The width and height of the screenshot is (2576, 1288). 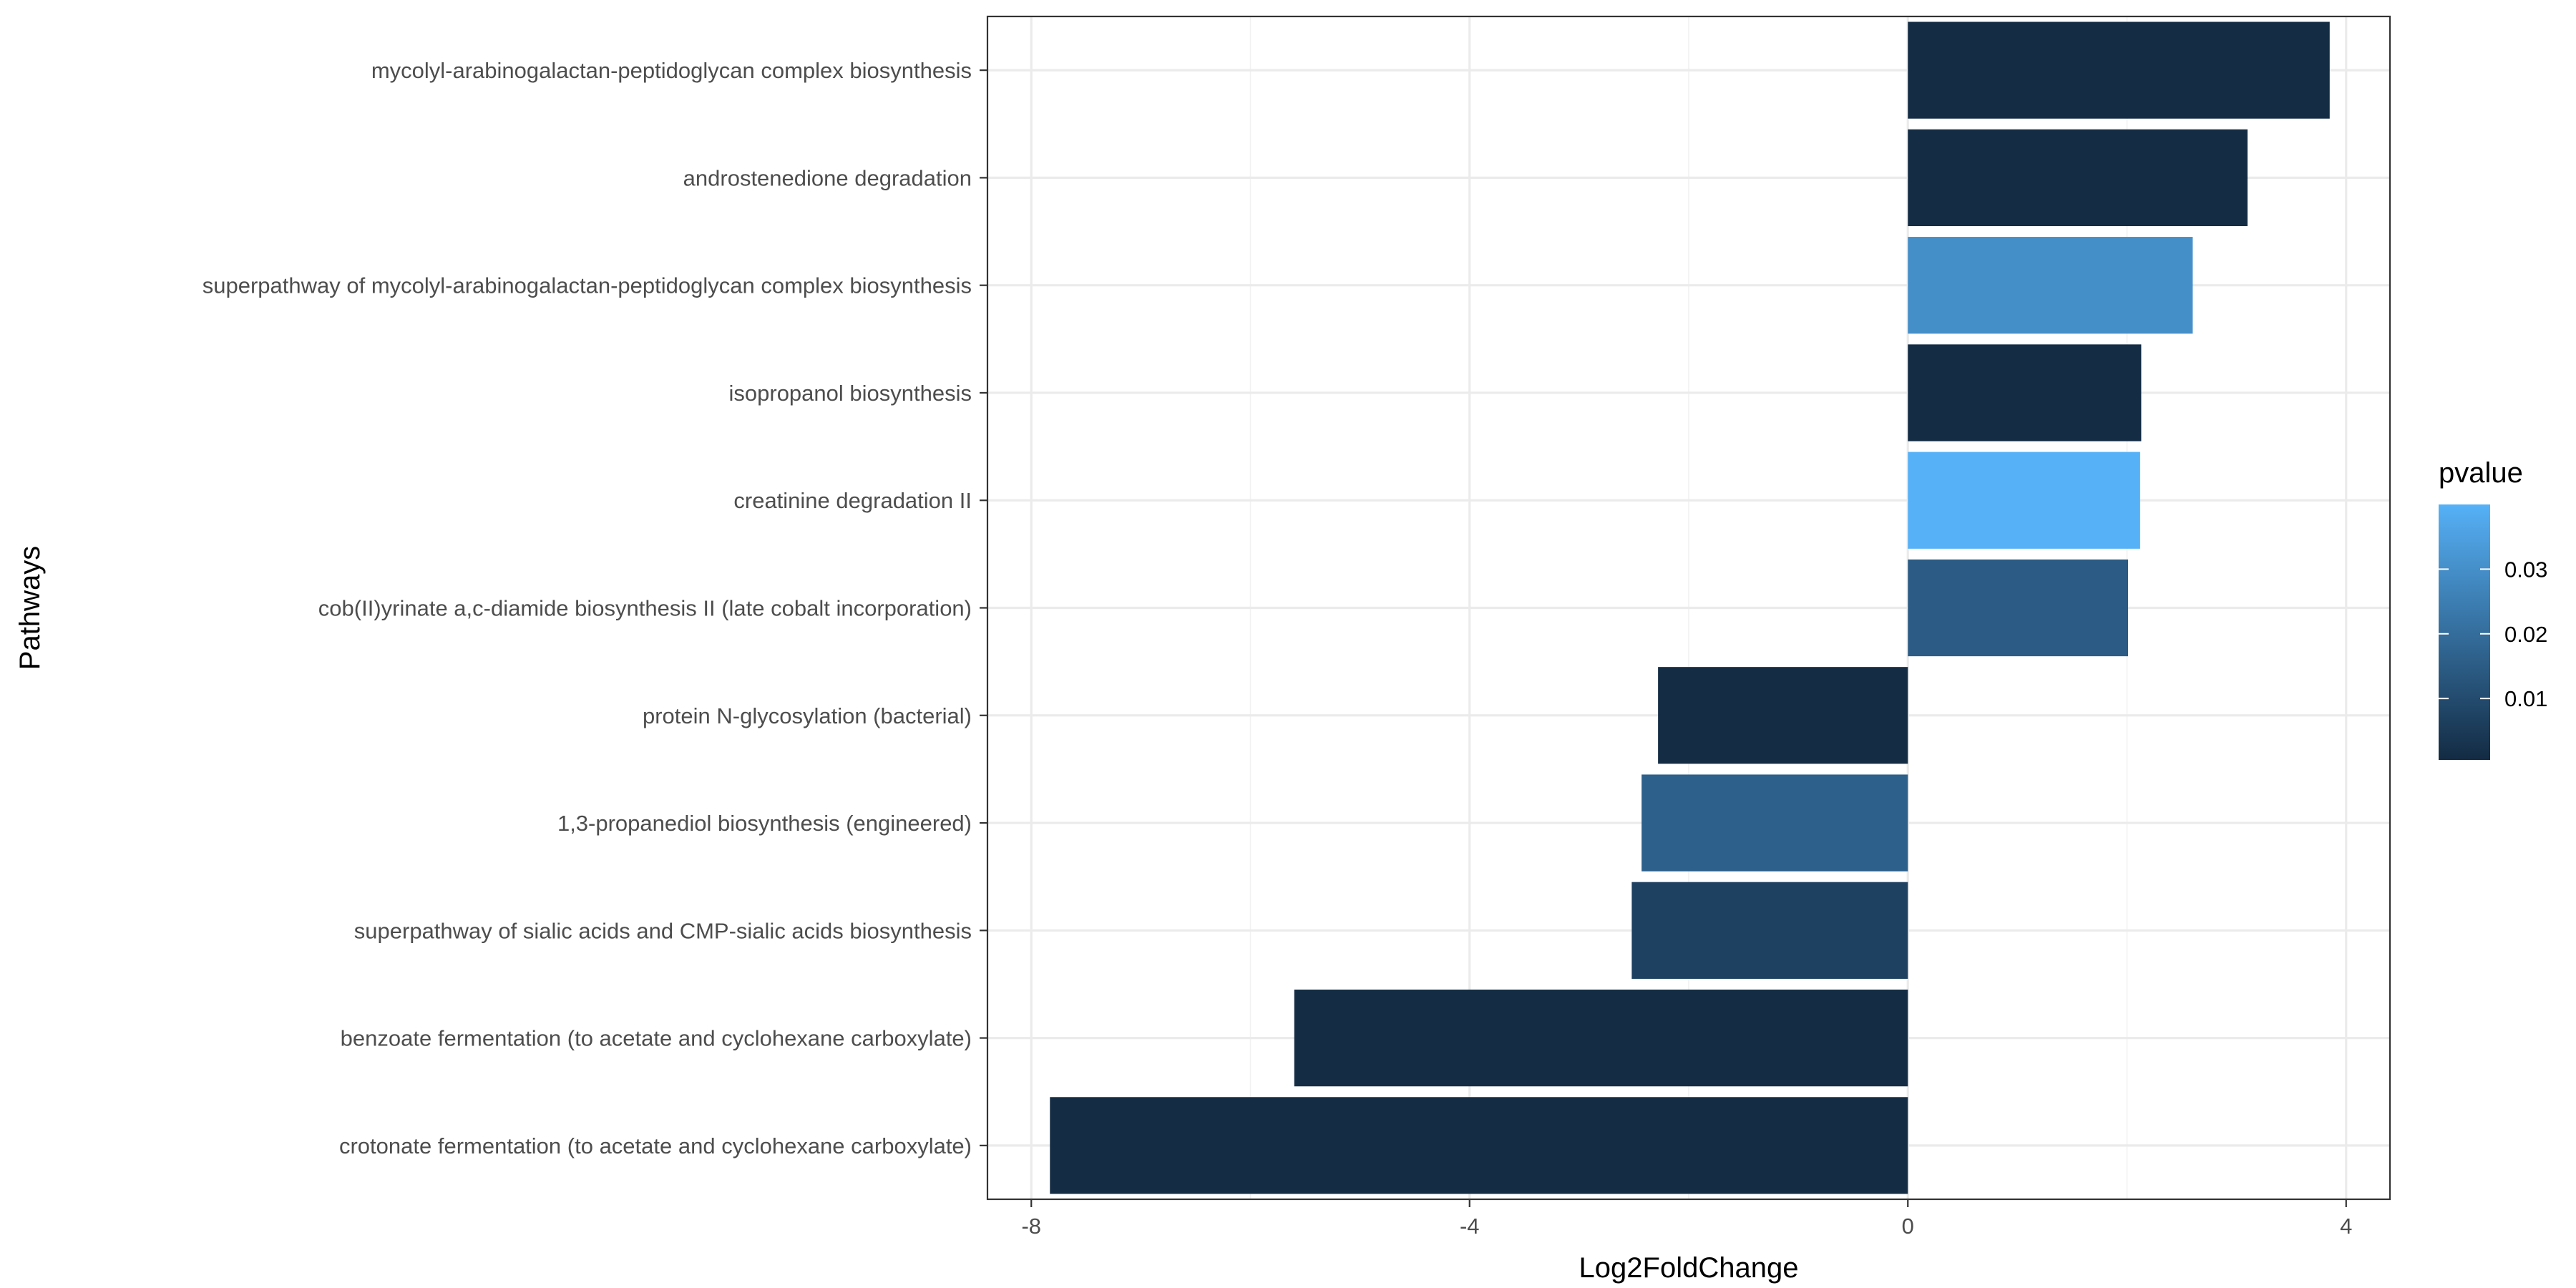 What do you see at coordinates (2525, 698) in the screenshot?
I see `legend-tick-label: 0.01` at bounding box center [2525, 698].